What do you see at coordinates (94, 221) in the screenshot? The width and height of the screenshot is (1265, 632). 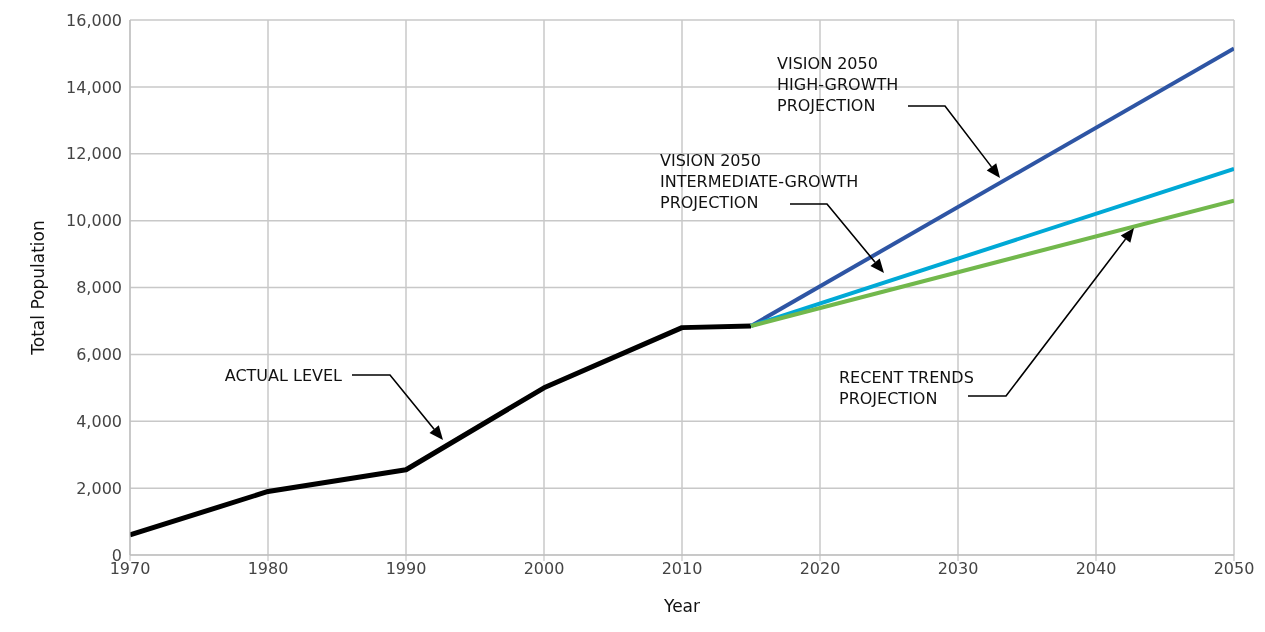 I see `y-tick-label: 10,000` at bounding box center [94, 221].